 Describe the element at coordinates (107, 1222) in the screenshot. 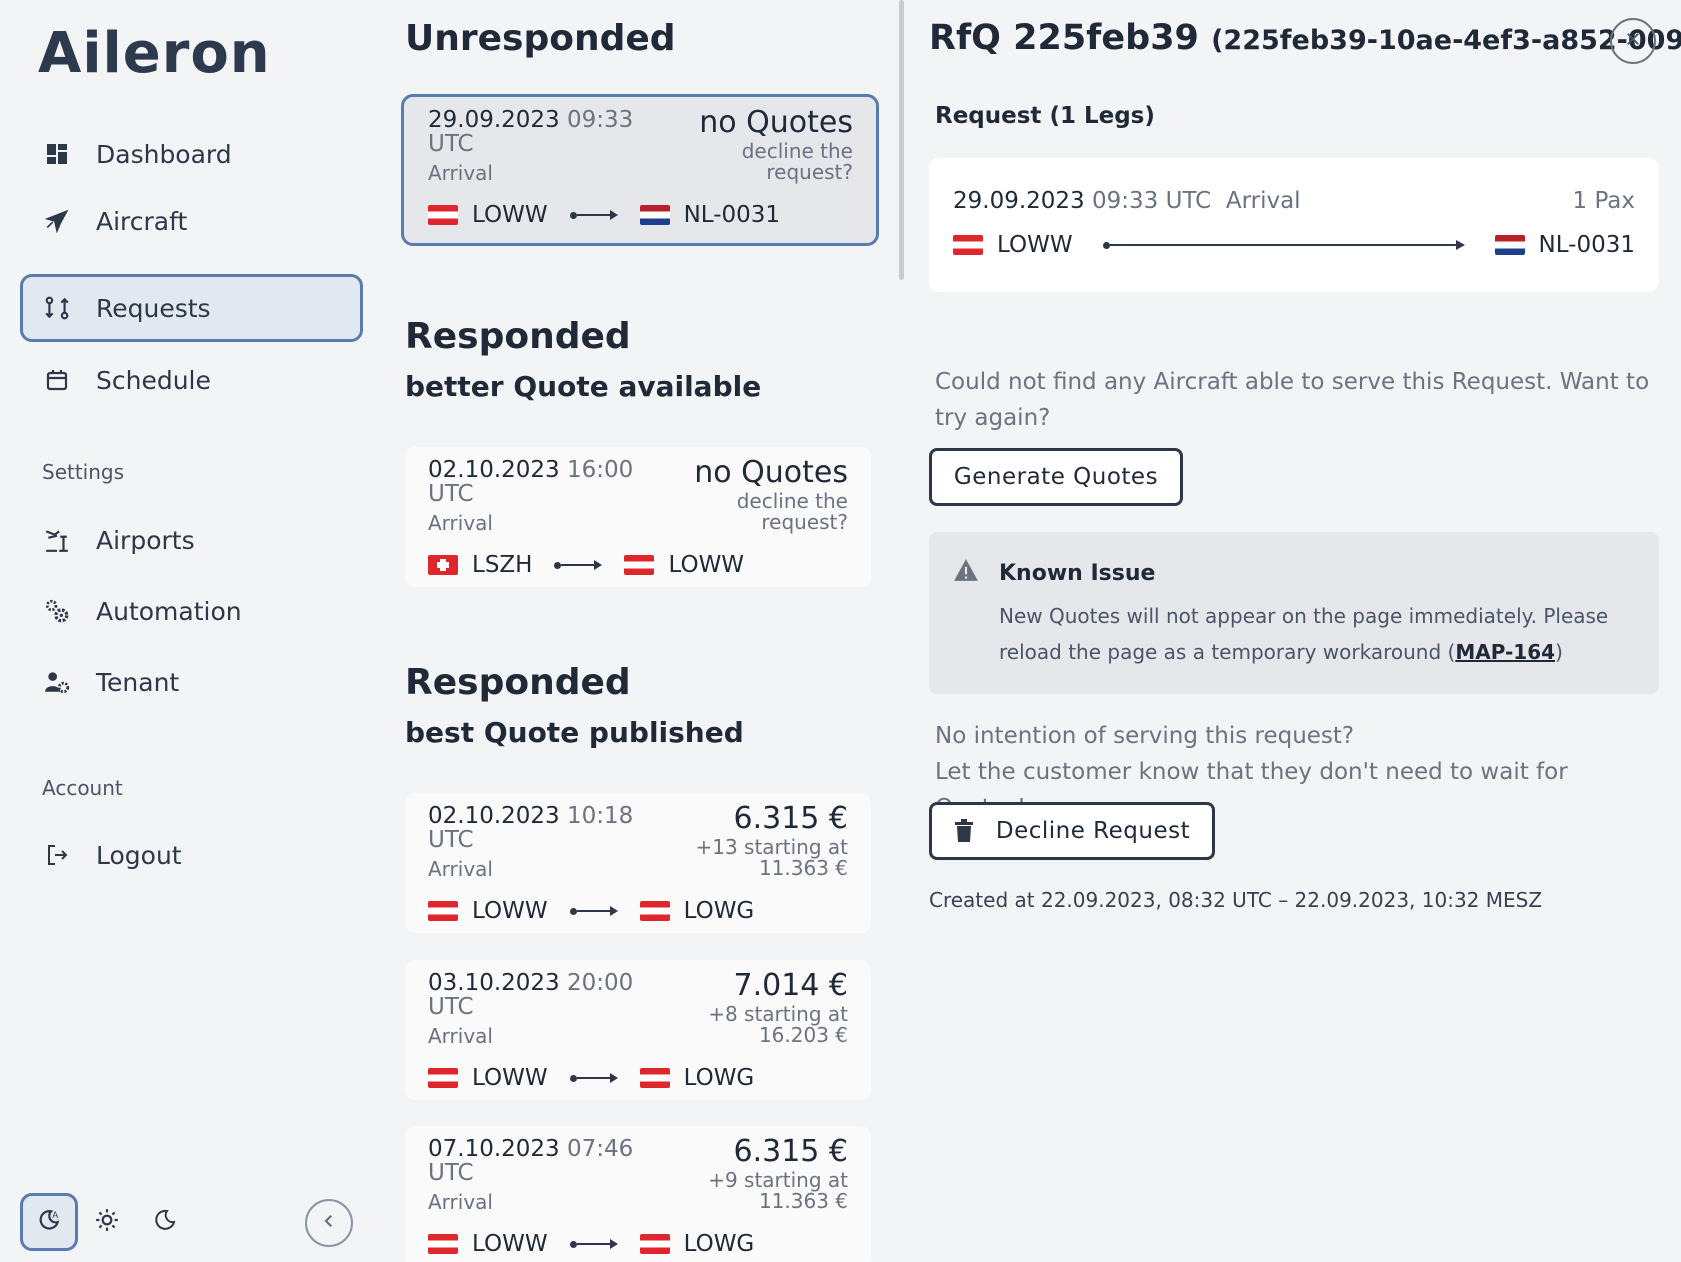

I see `light-theme-button` at that location.